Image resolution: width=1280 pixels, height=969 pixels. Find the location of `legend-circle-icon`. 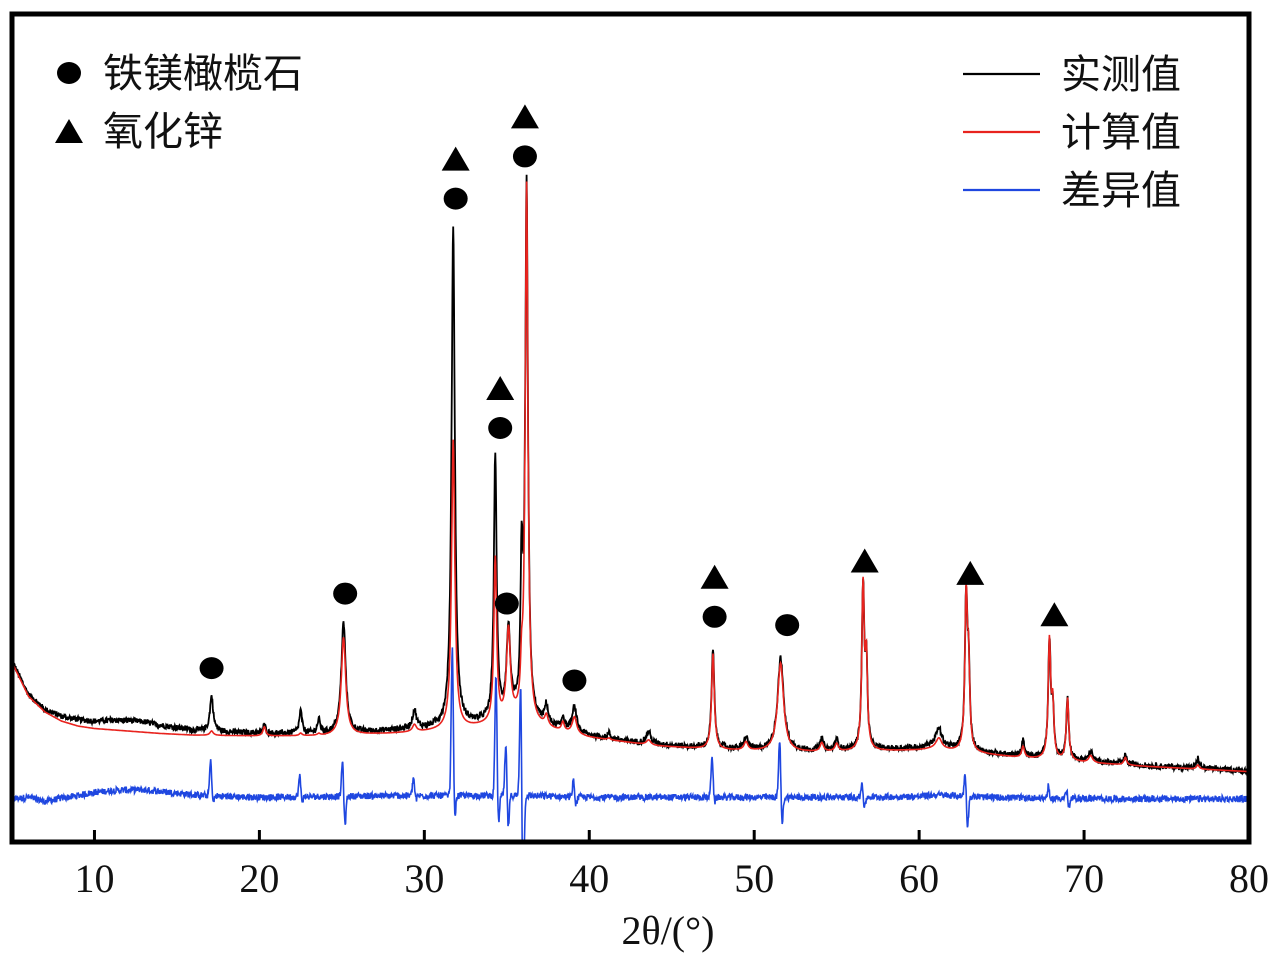

legend-circle-icon is located at coordinates (69, 73).